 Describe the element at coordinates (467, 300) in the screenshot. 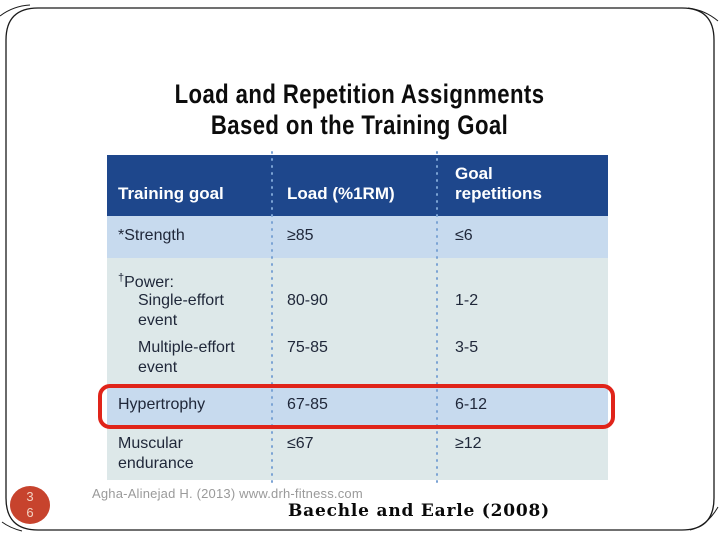

I see `cell-power-single-reps: 1-2` at that location.